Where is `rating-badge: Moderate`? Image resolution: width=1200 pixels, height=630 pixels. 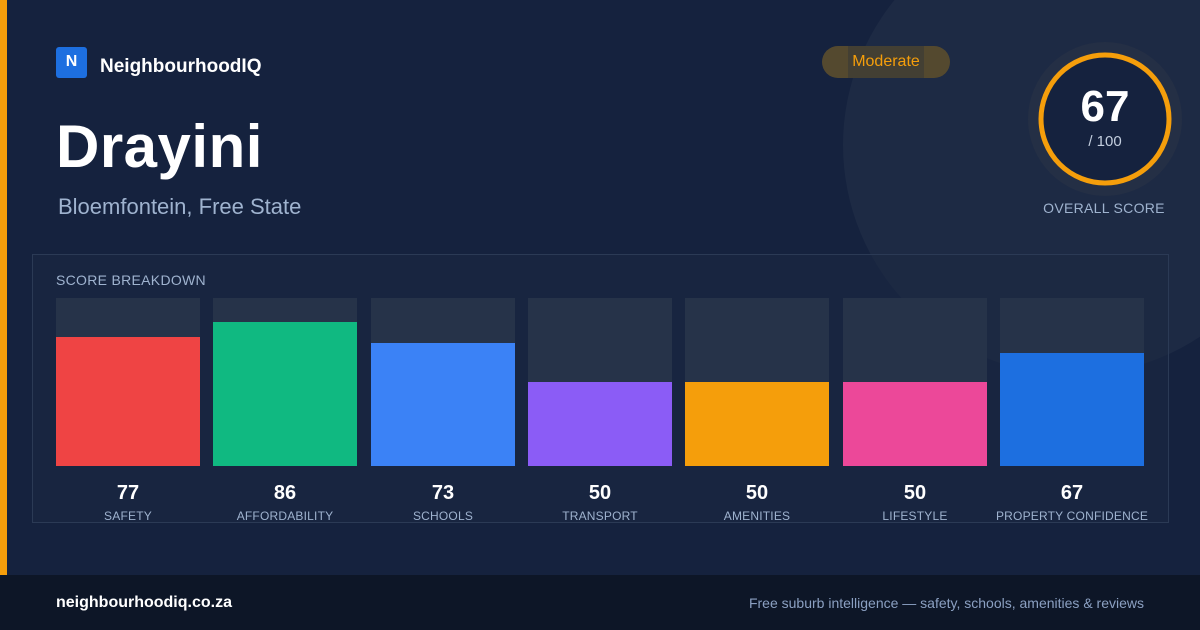
rating-badge: Moderate is located at coordinates (886, 62).